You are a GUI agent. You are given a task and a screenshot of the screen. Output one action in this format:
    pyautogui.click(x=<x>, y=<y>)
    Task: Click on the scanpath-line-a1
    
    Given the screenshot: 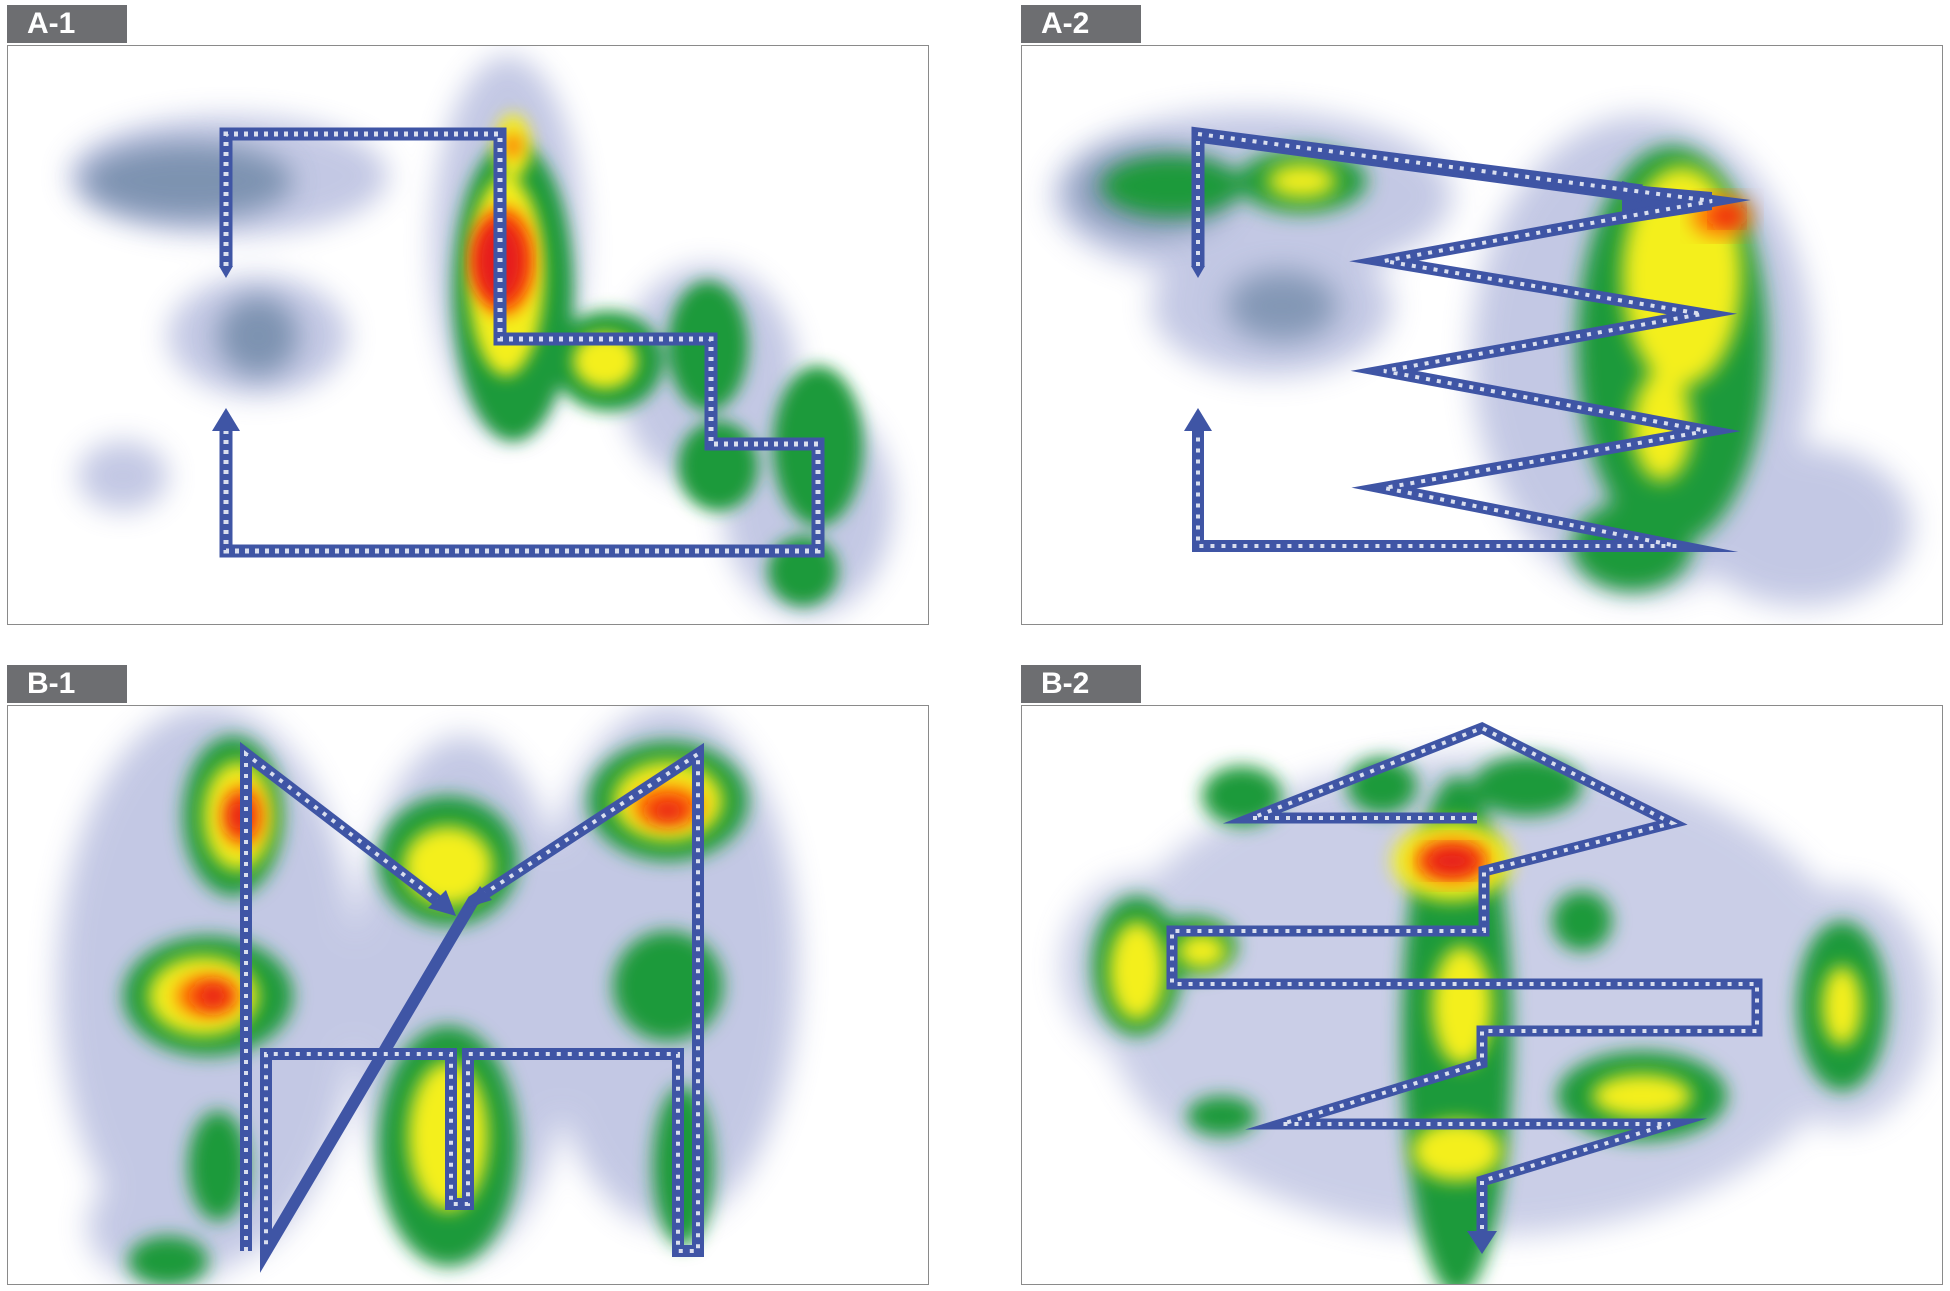 What is the action you would take?
    pyautogui.click(x=522, y=342)
    